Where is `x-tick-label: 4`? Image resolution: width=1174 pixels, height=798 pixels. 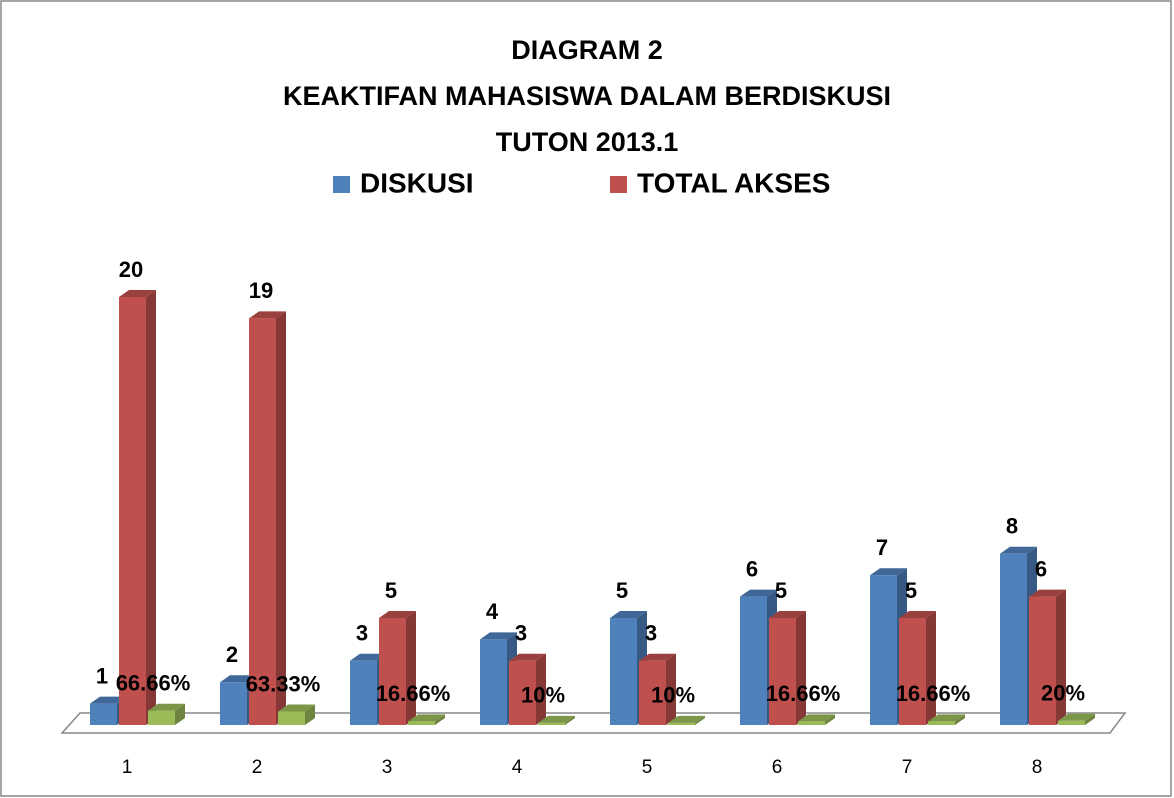
x-tick-label: 4 is located at coordinates (517, 767).